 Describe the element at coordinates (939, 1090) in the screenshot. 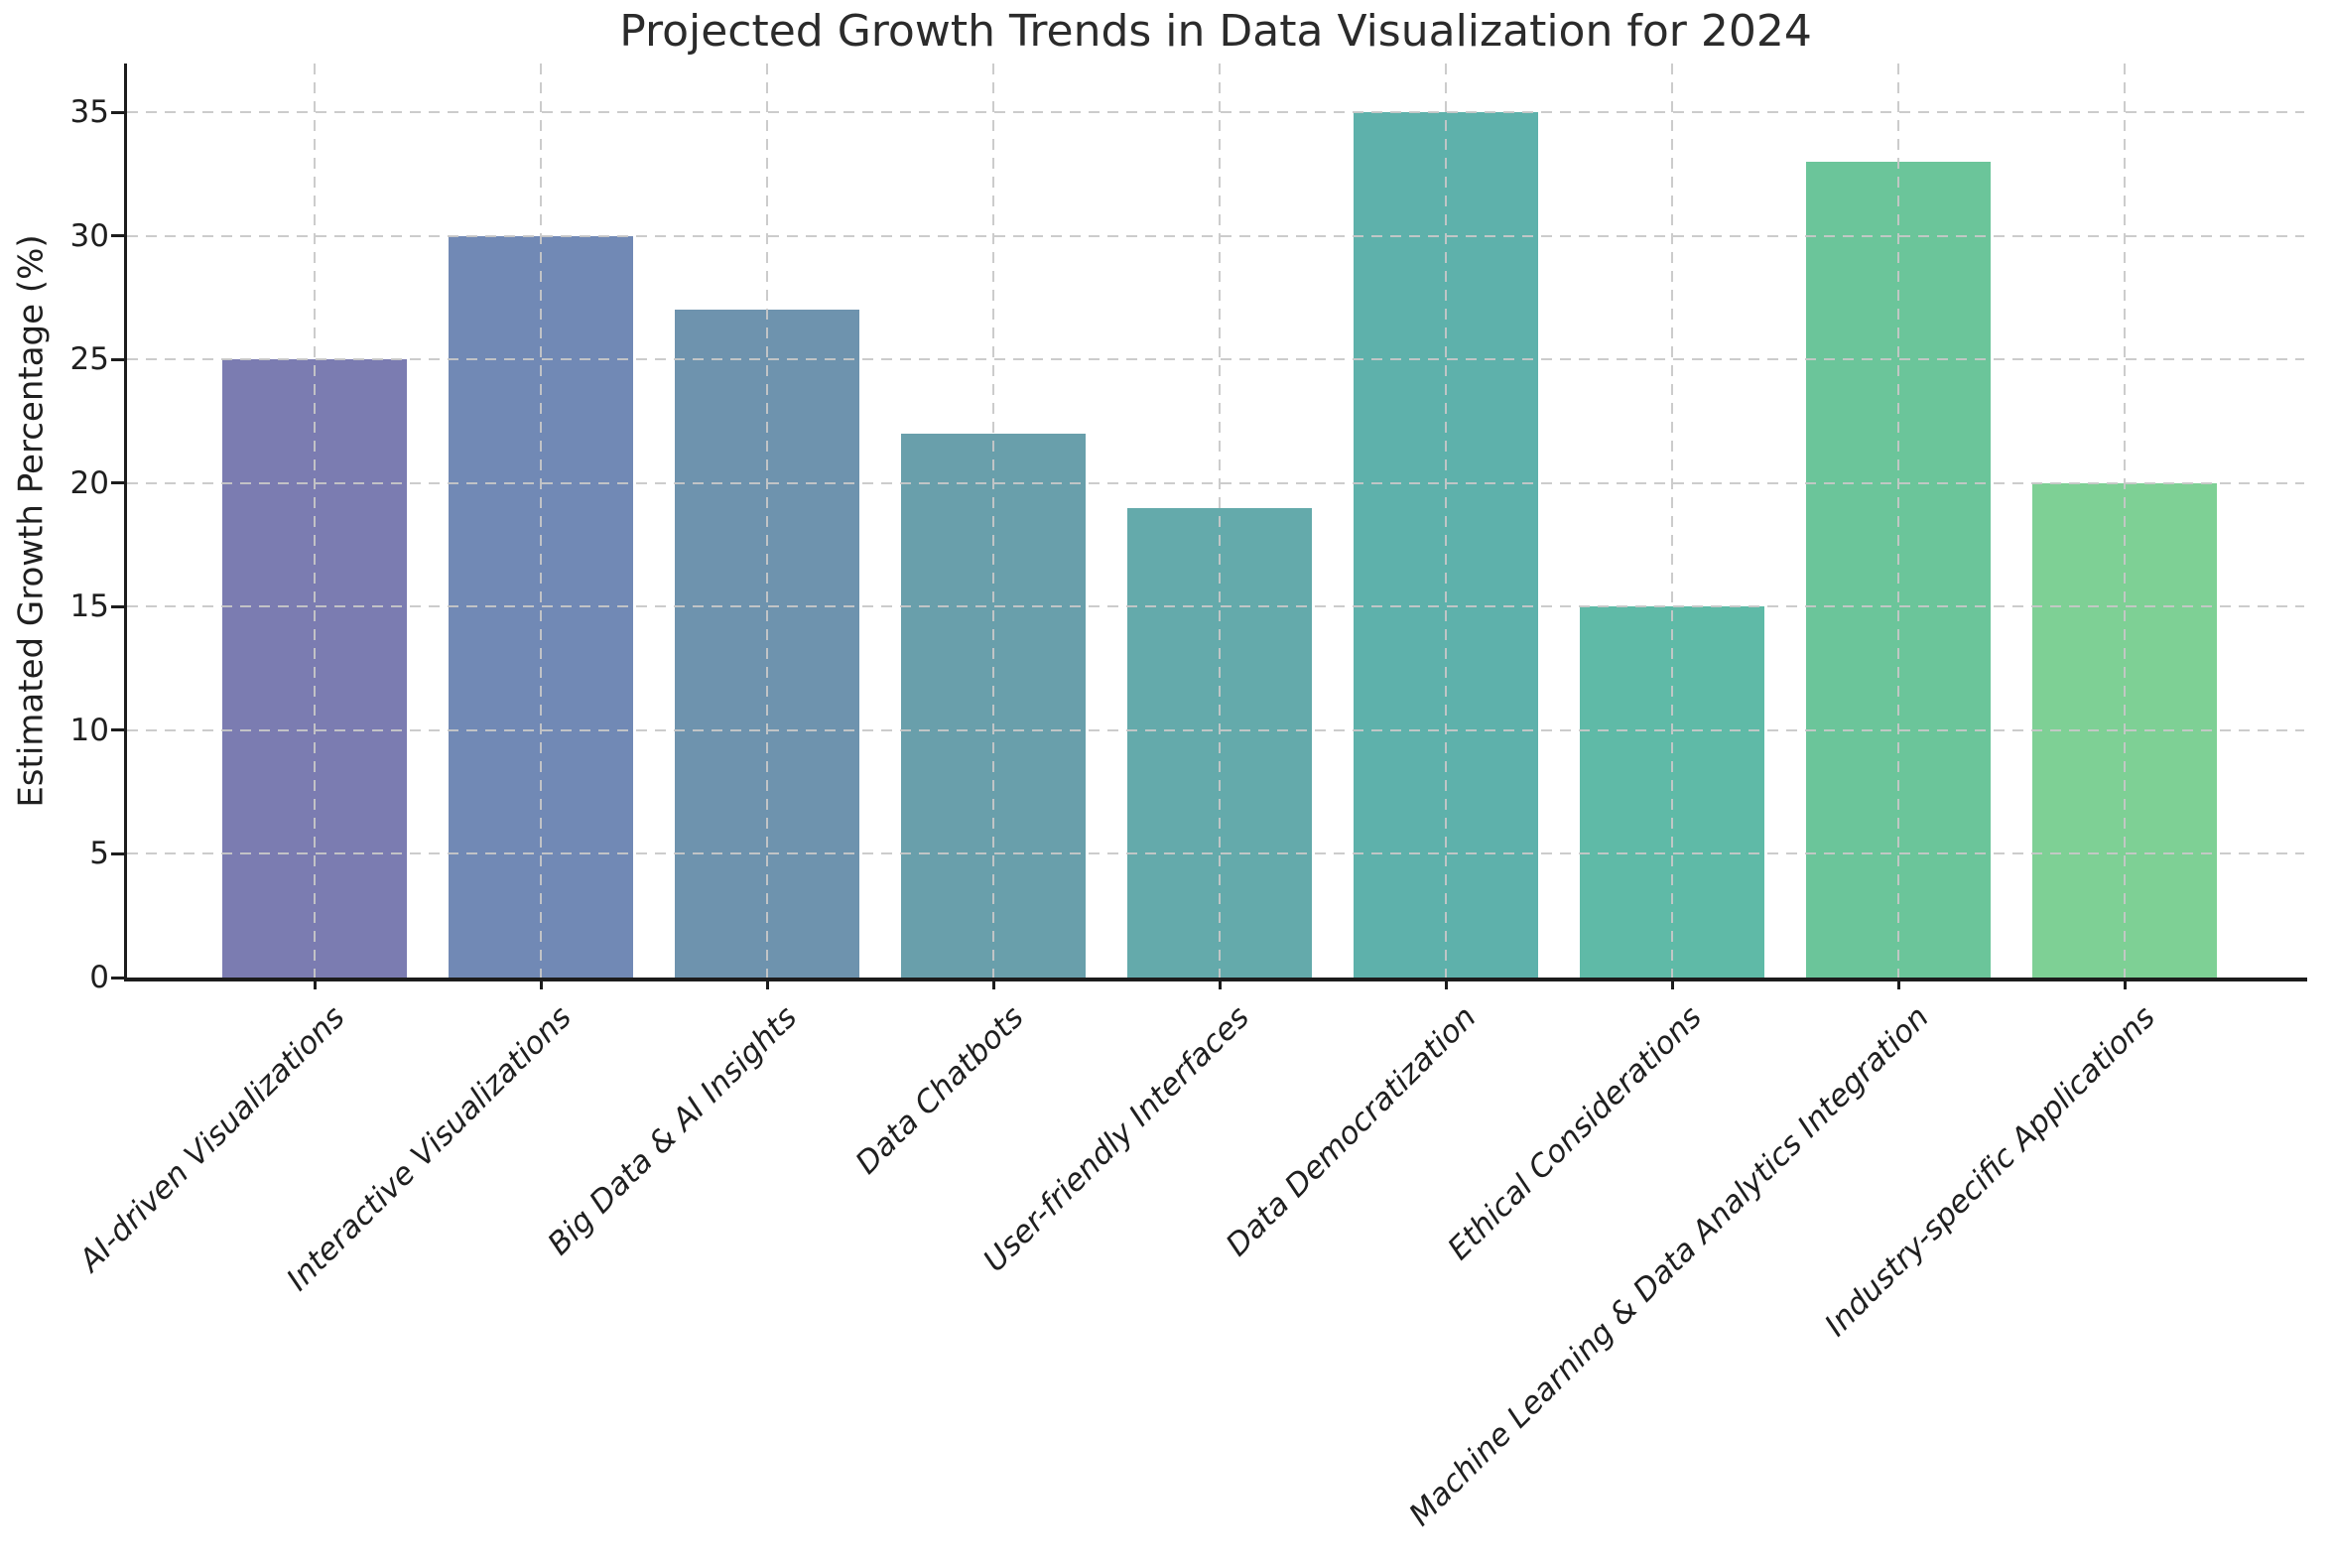

I see `x-tick-label-data-chatbots: Data Chatbots` at that location.